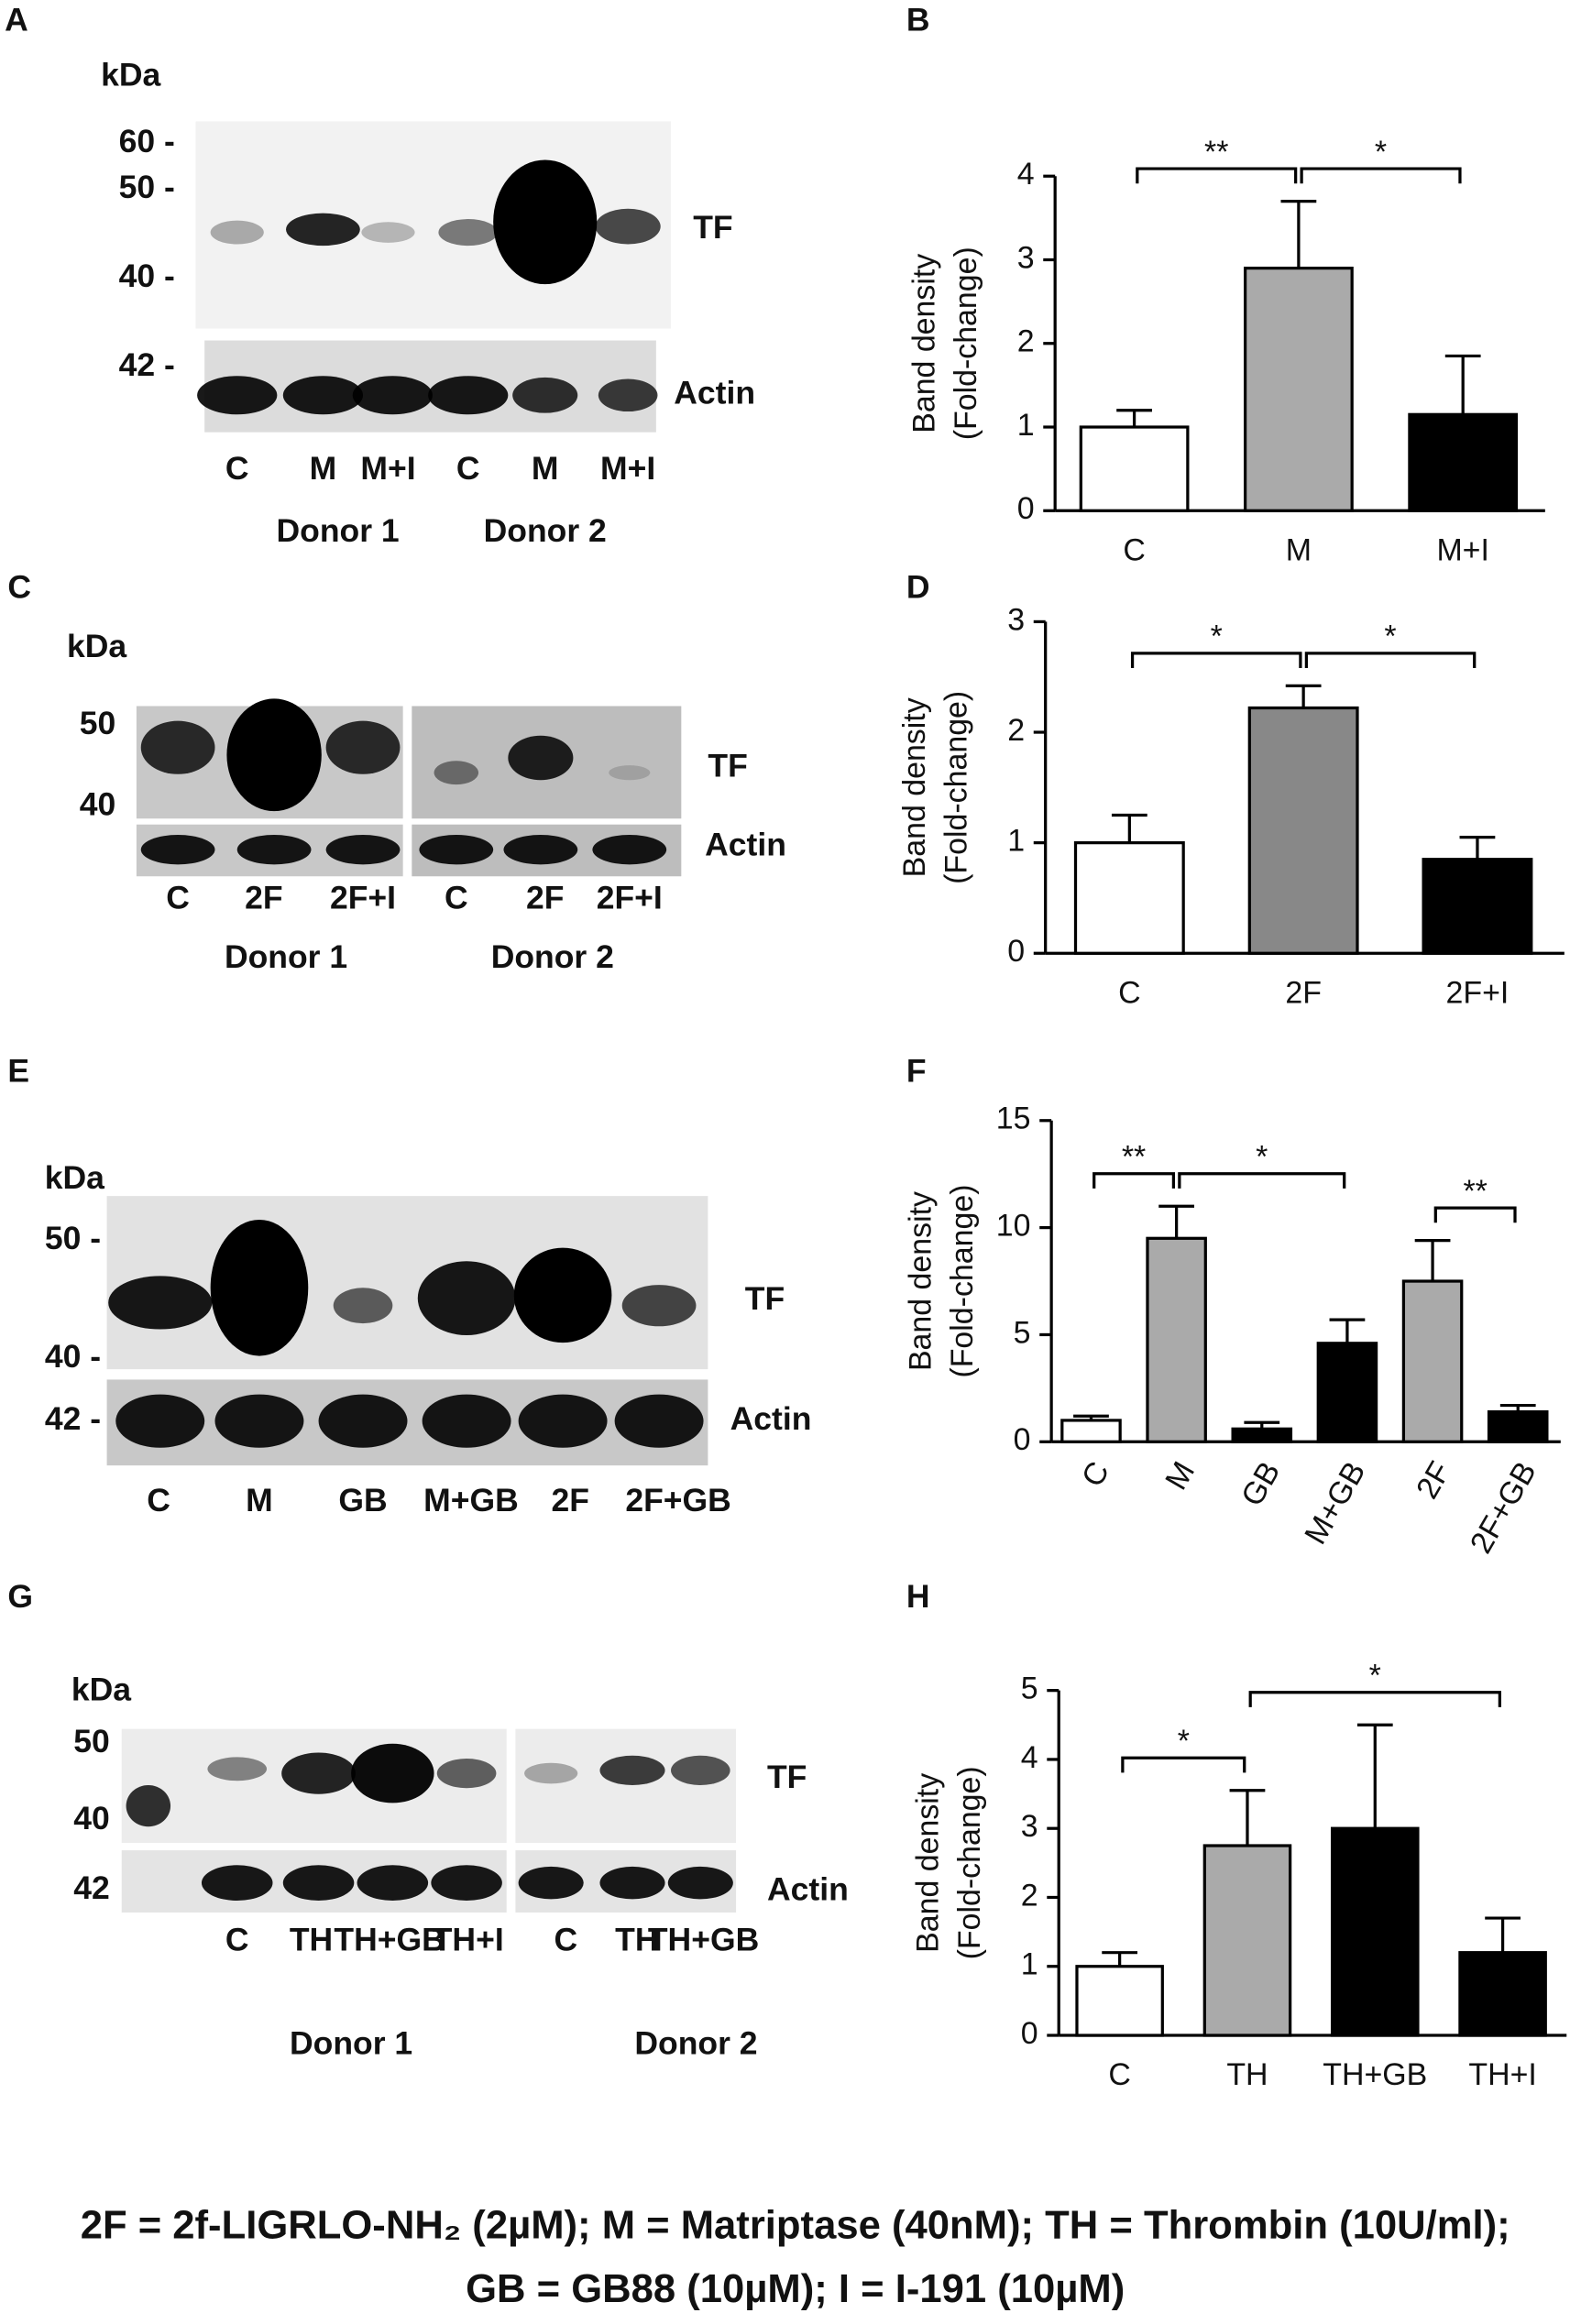 The height and width of the screenshot is (2324, 1592). I want to click on lane-label: GB, so click(362, 1500).